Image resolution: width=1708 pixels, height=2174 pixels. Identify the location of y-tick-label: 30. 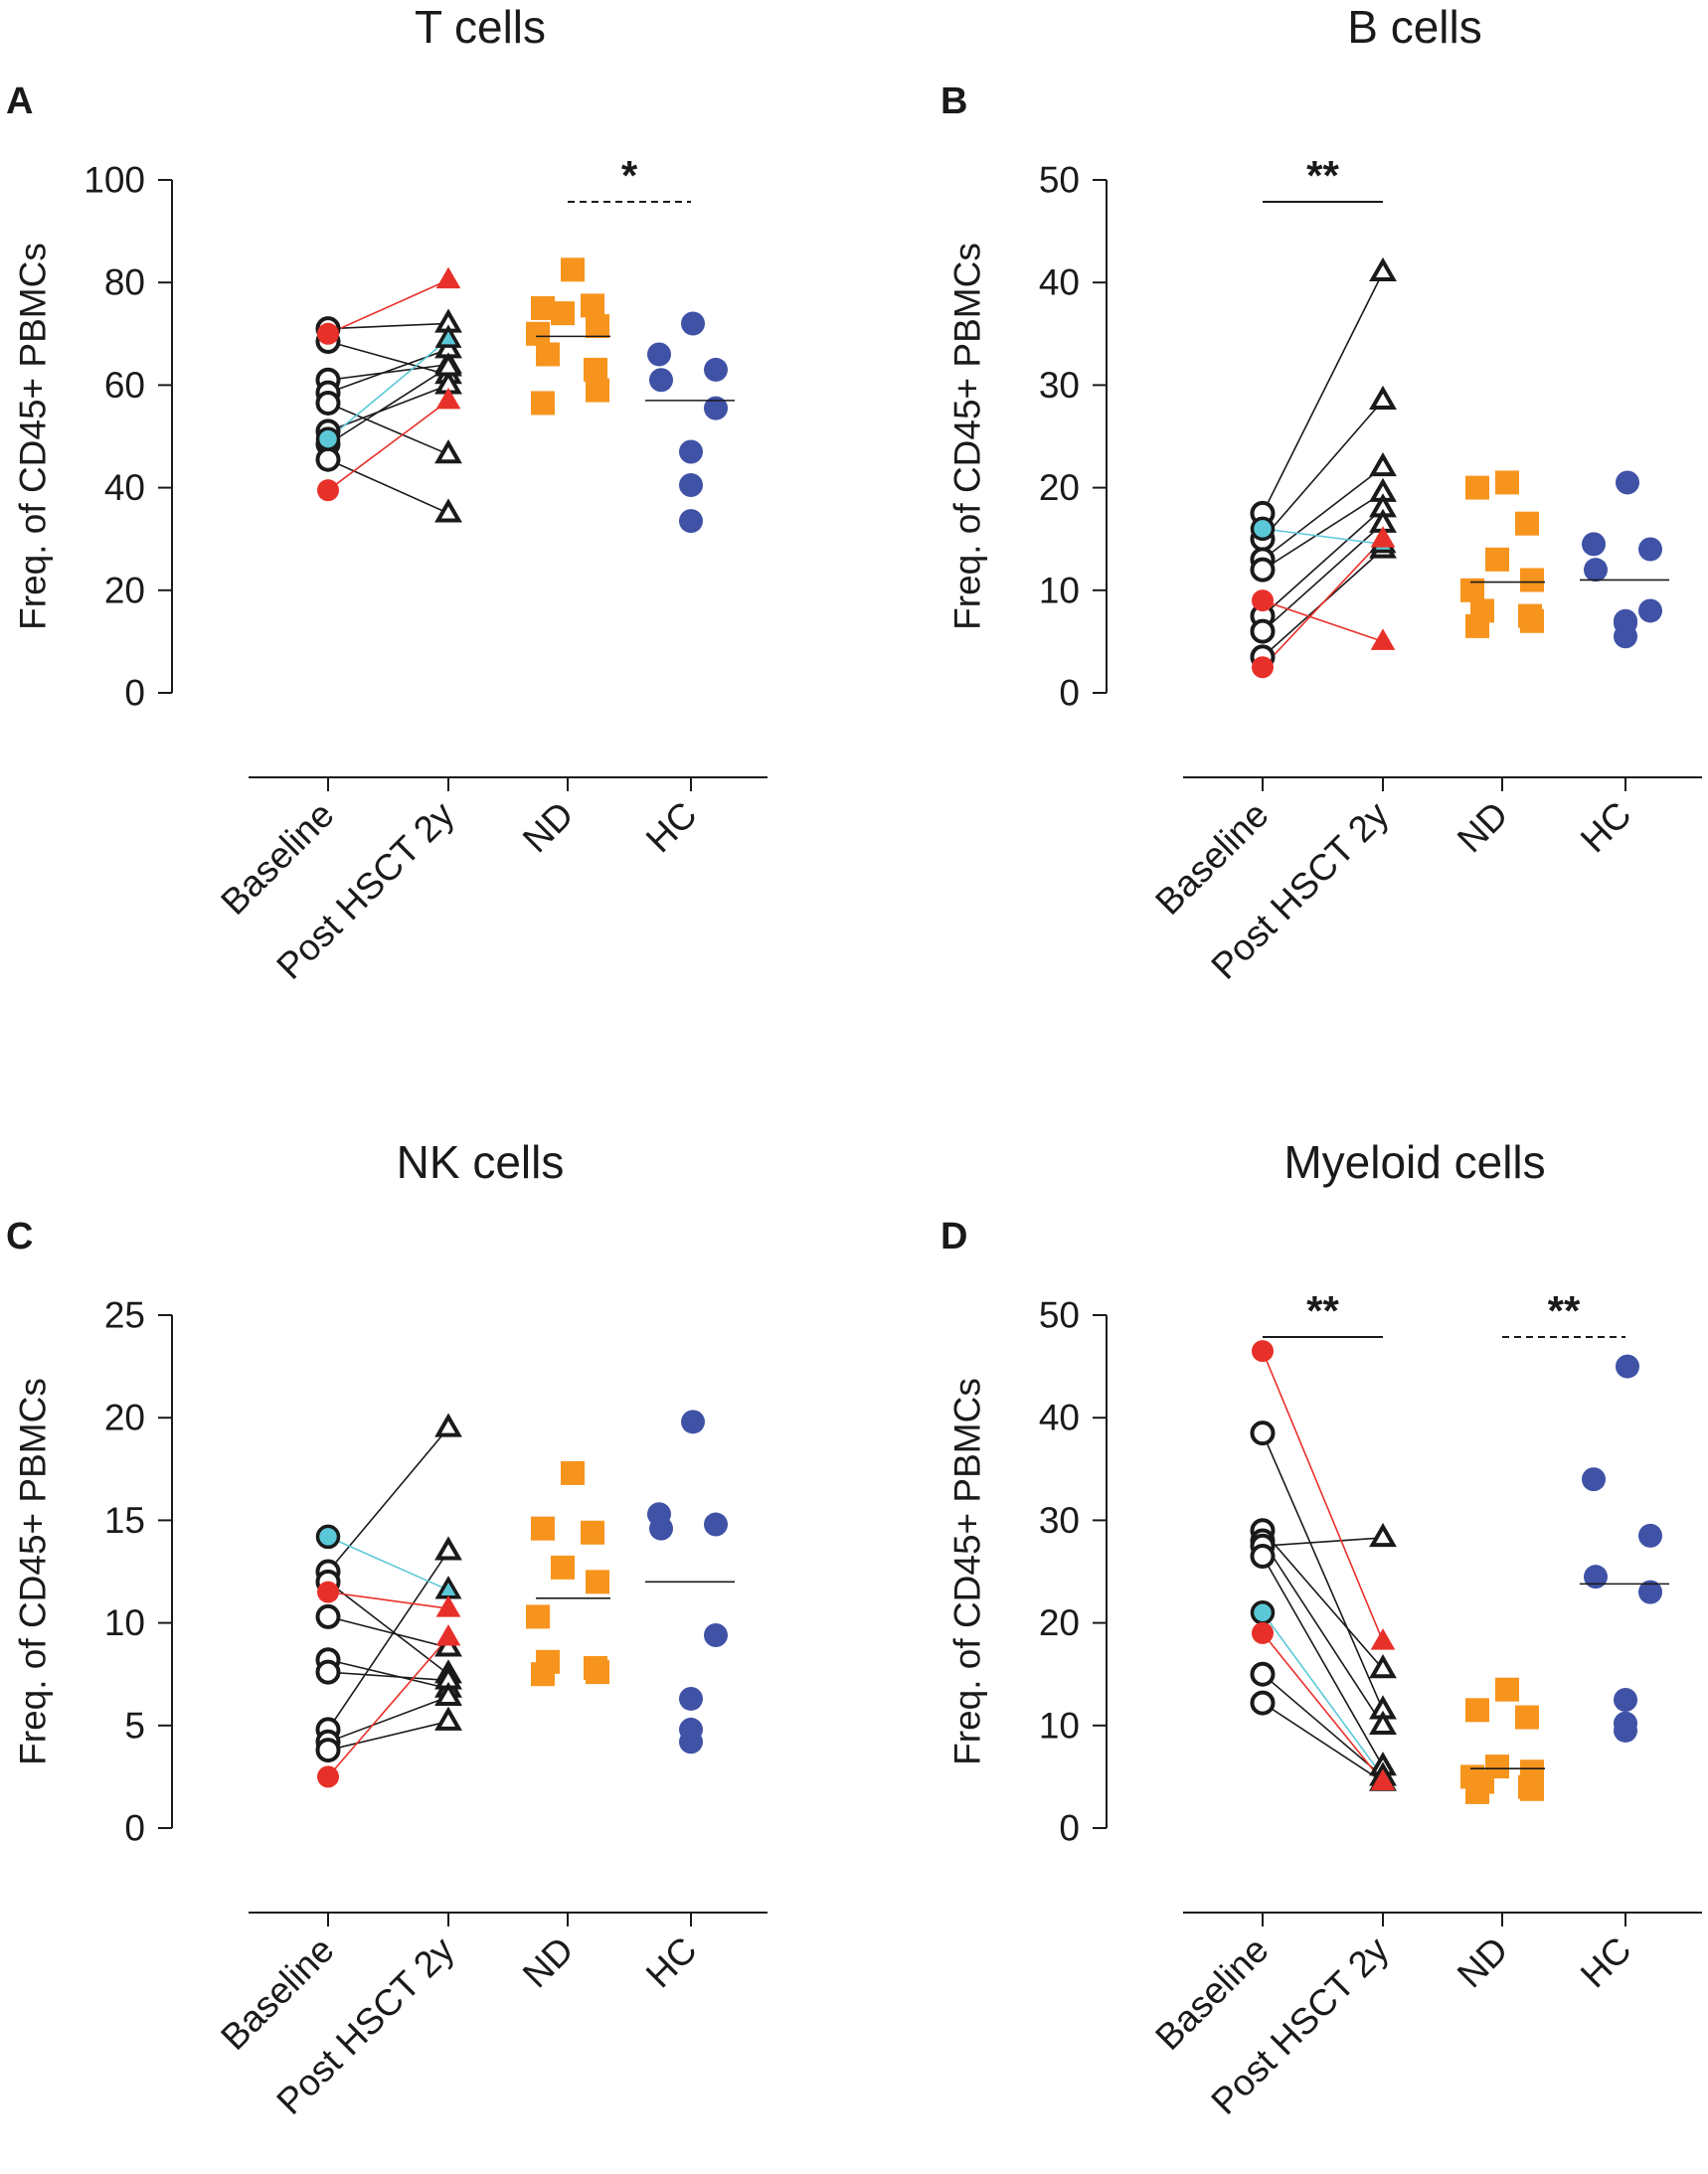
(1059, 385).